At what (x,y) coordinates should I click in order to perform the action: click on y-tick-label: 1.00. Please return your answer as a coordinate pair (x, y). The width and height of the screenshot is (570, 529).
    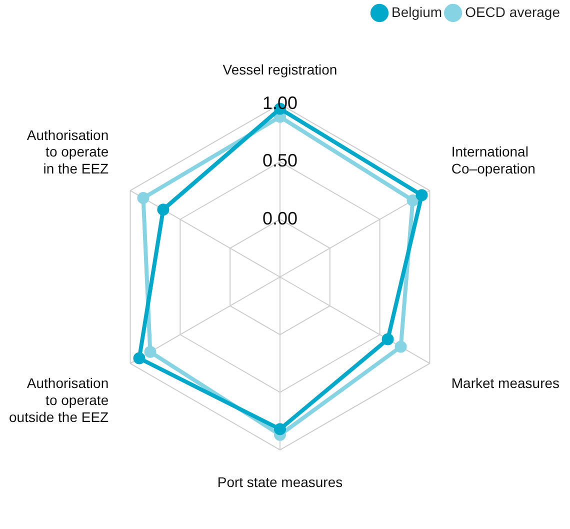
    Looking at the image, I should click on (280, 103).